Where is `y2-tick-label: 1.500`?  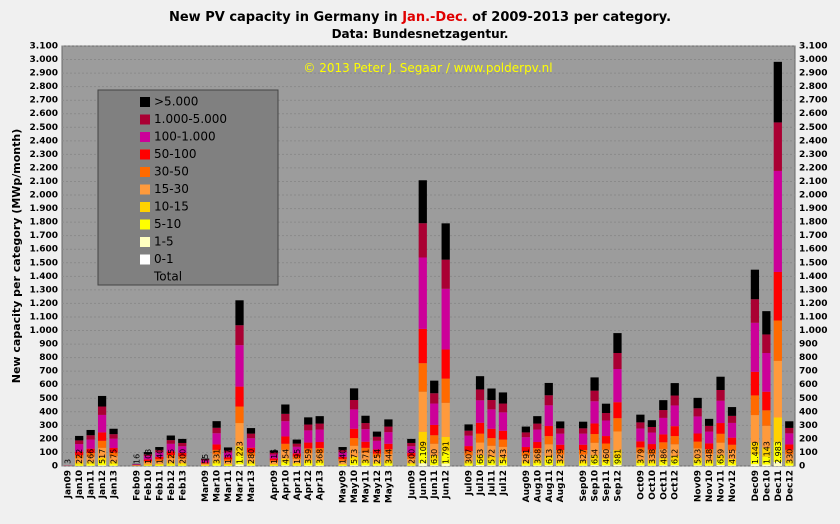 y2-tick-label: 1.500 is located at coordinates (813, 263).